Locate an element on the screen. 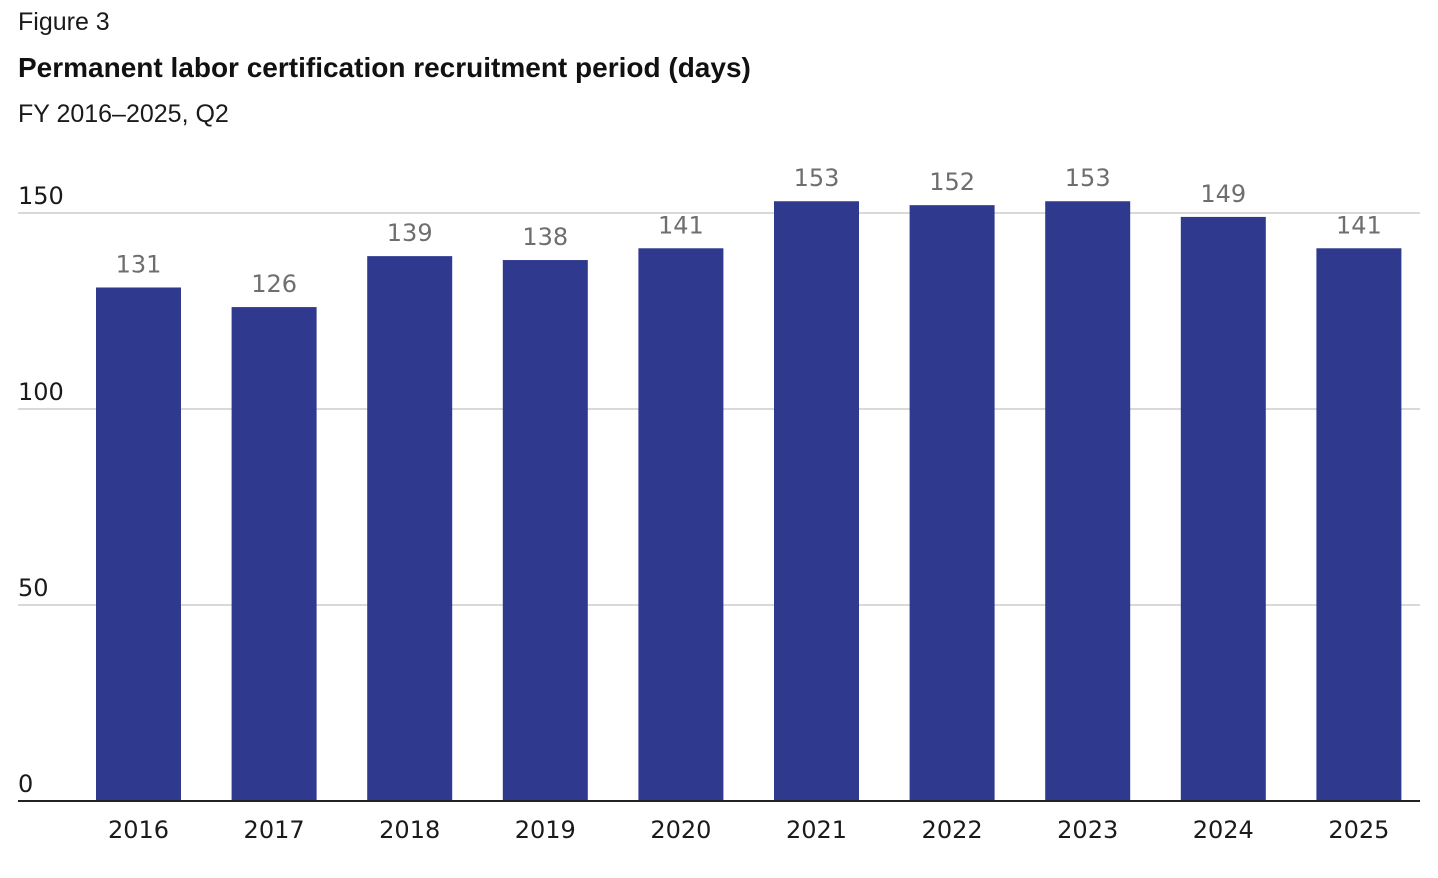  x-axis-ticks: 2016 2017 2018 2019 2020 2021 2022 2023 2024 2025 is located at coordinates (748, 830).